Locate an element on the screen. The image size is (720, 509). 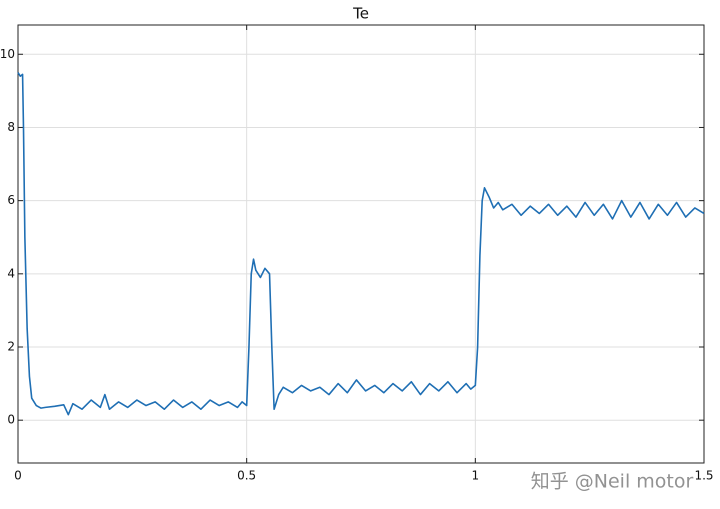
y-tick-label: 0 is located at coordinates (11, 420).